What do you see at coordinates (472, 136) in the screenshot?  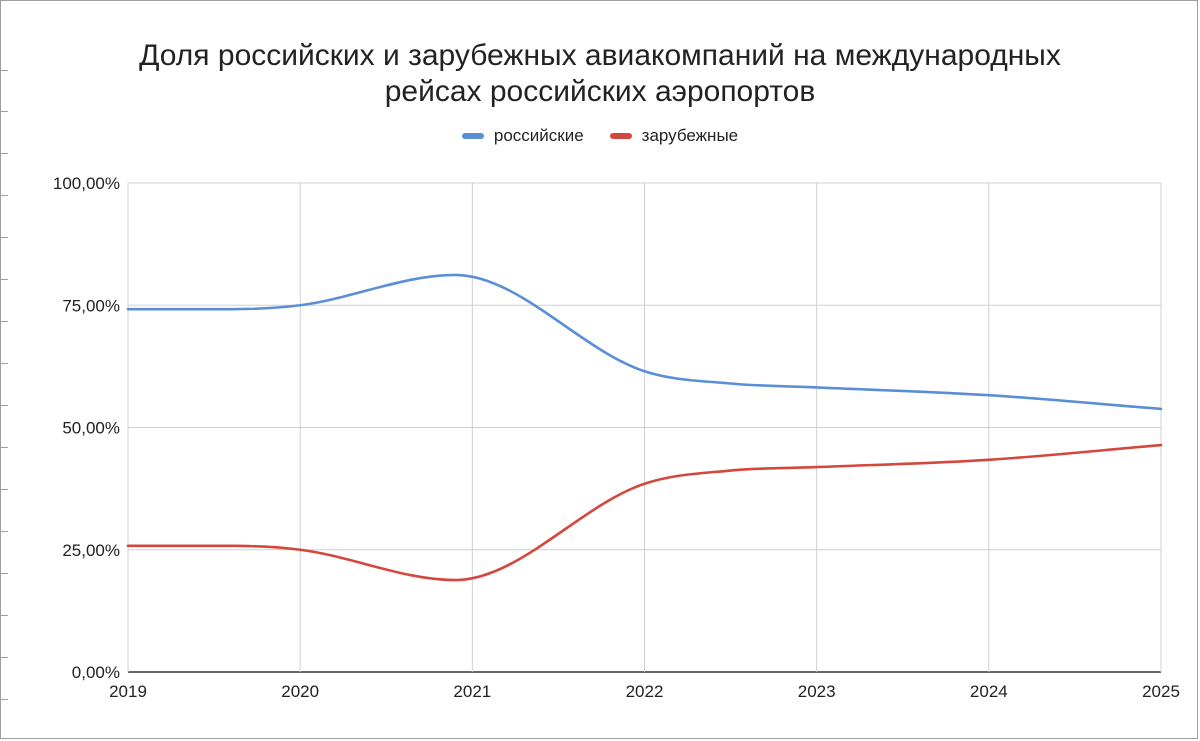 I see `legend-swatch-russian` at bounding box center [472, 136].